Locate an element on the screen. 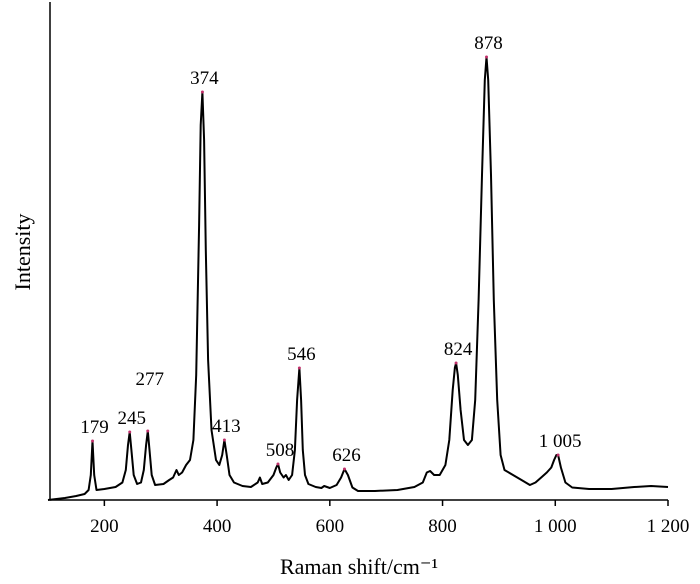  peak-label: 546 is located at coordinates (301, 354).